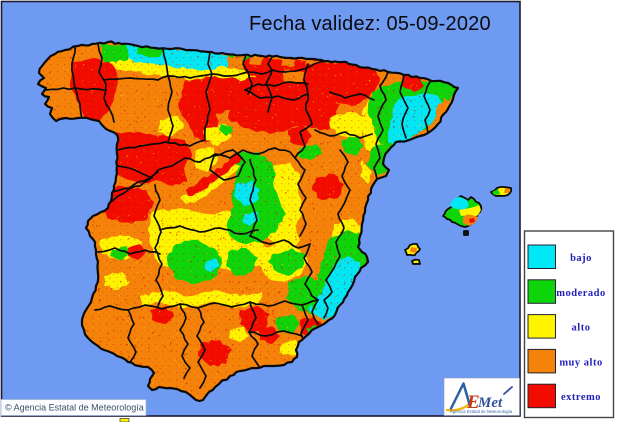 This screenshot has height=422, width=618. Describe the element at coordinates (581, 293) in the screenshot. I see `svg-text: moderado` at that location.